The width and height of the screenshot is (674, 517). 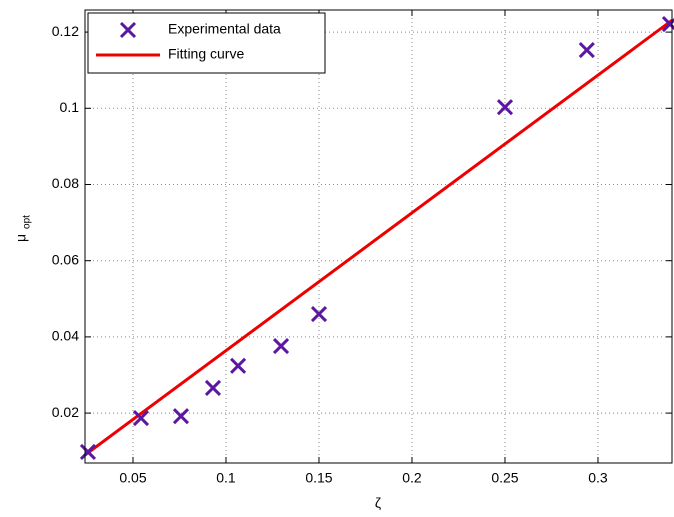 What do you see at coordinates (65, 412) in the screenshot?
I see `y-tick-label: 0.02` at bounding box center [65, 412].